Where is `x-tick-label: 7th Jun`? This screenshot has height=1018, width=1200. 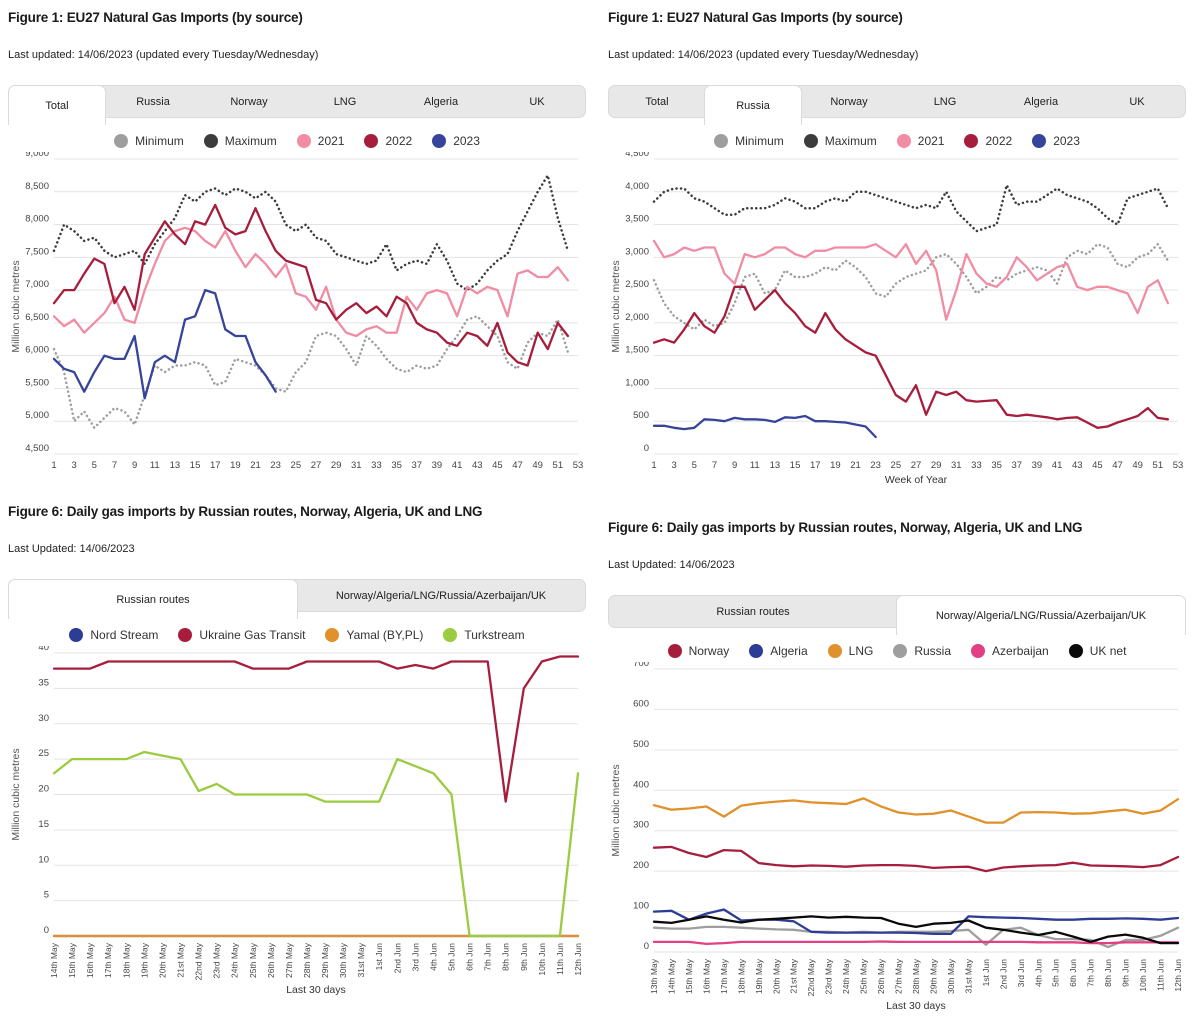 x-tick-label: 7th Jun is located at coordinates (488, 957).